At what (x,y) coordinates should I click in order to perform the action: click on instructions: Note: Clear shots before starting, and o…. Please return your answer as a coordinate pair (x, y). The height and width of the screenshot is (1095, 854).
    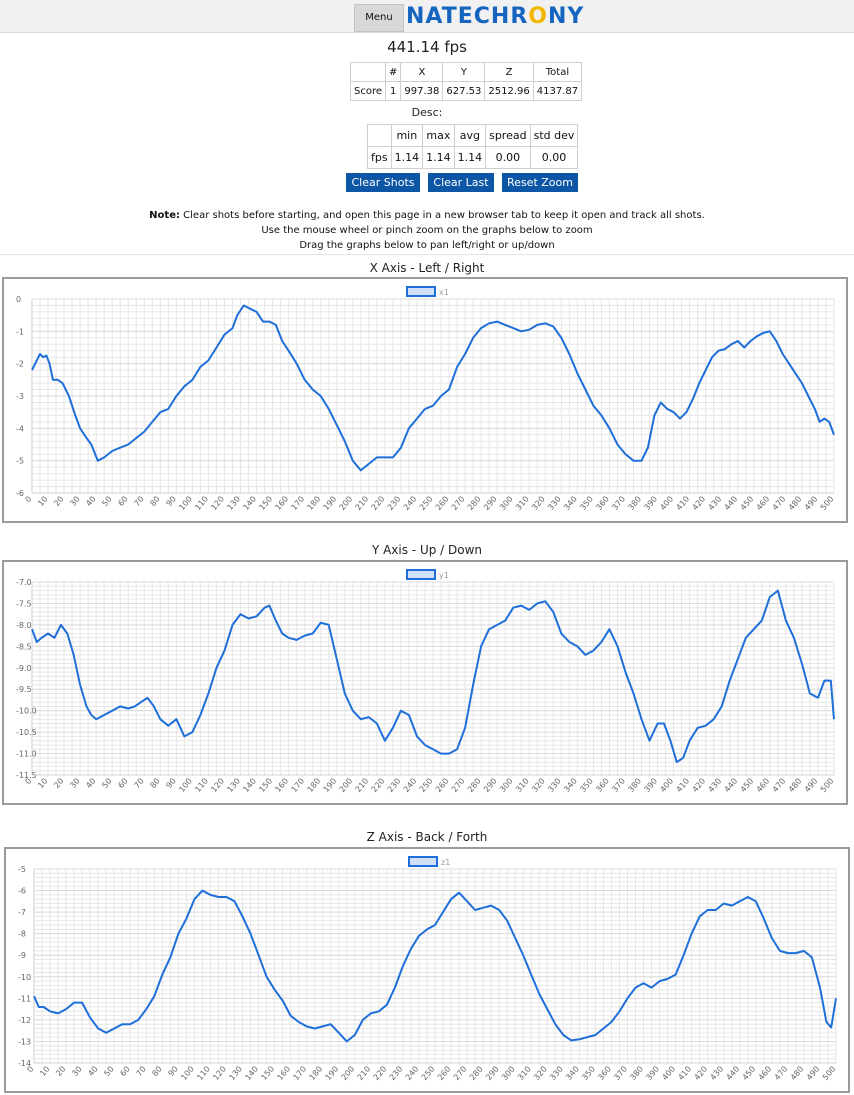
    Looking at the image, I should click on (427, 230).